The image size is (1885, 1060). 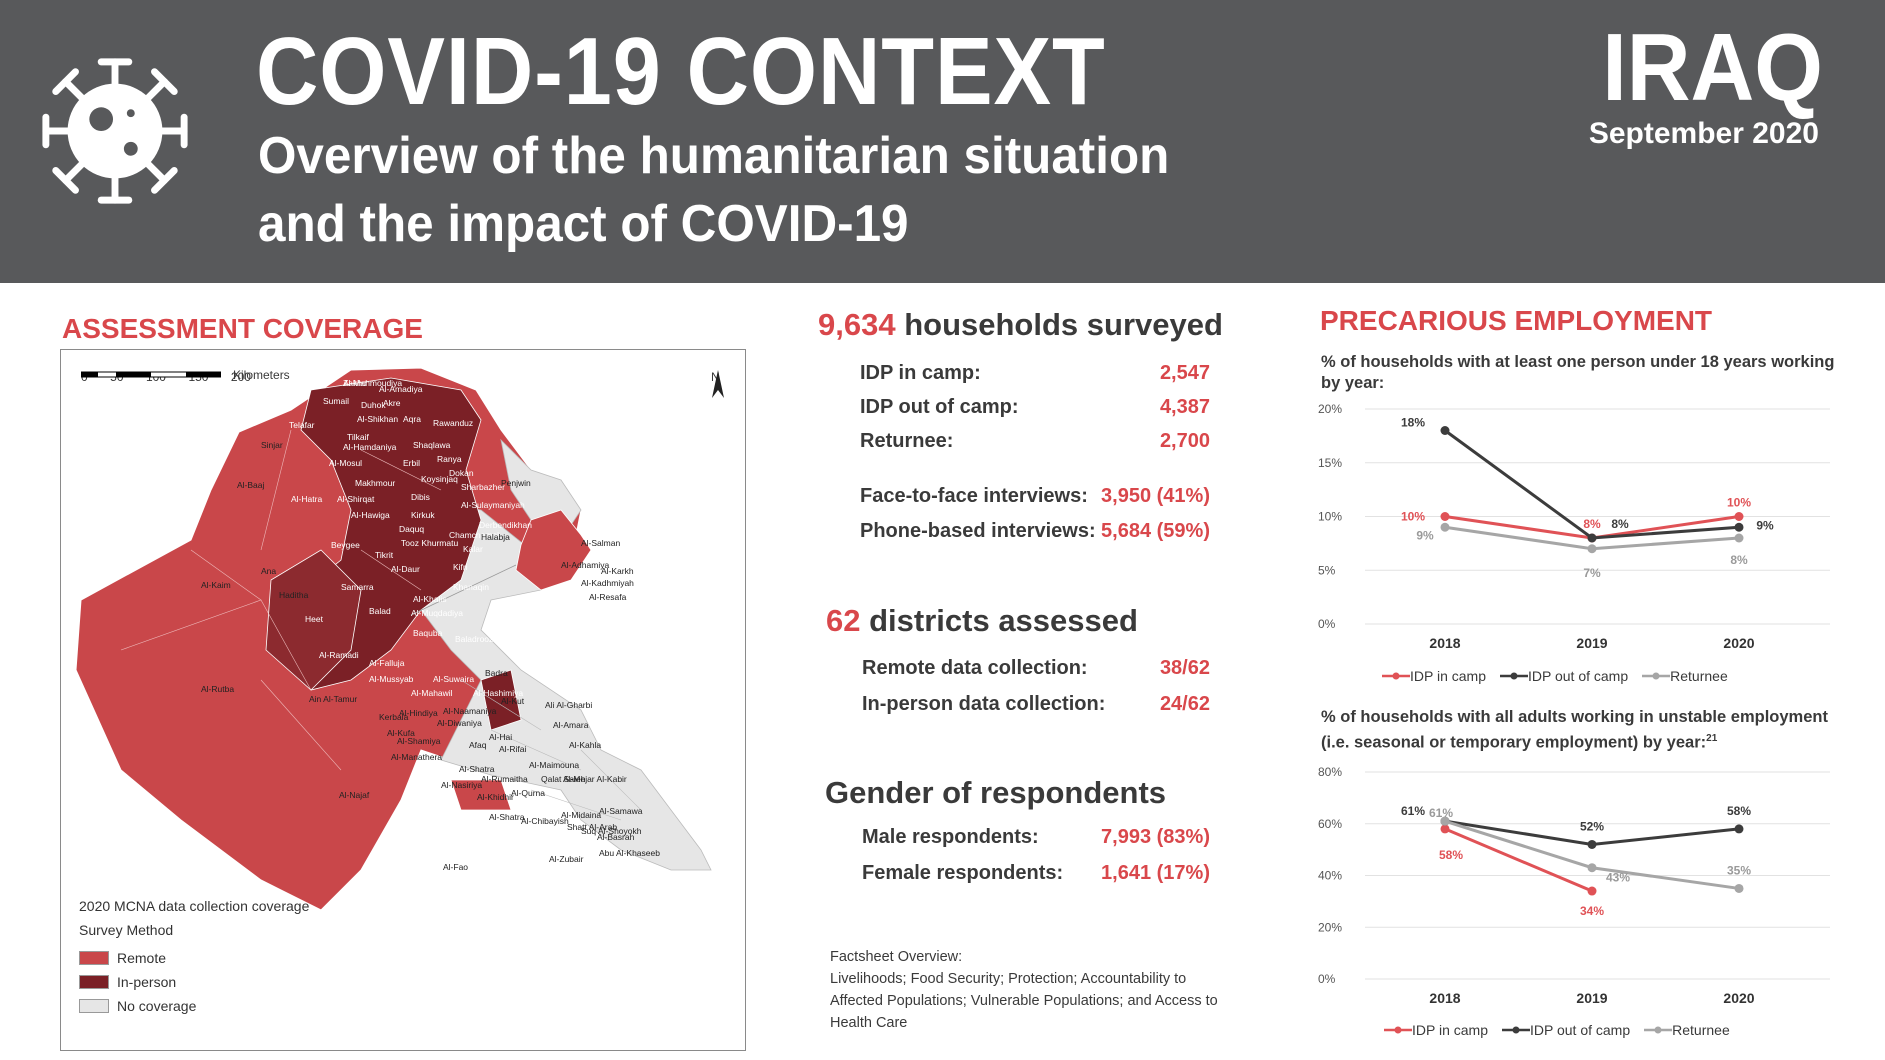 I want to click on district-label: Al-Shirqat, so click(x=356, y=499).